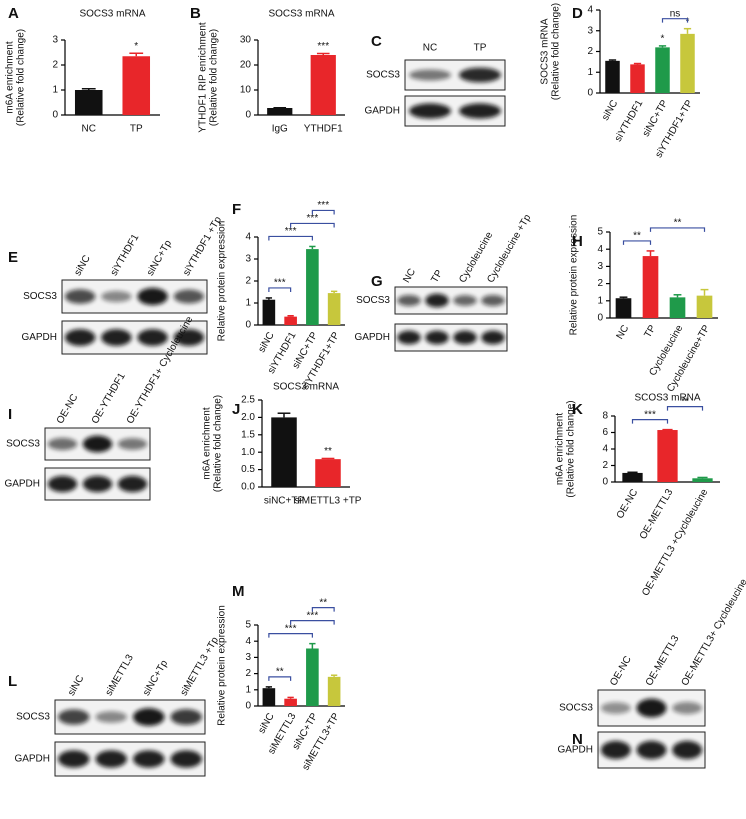 The height and width of the screenshot is (819, 746). Describe the element at coordinates (328, 451) in the screenshot. I see `significance-label: **` at that location.